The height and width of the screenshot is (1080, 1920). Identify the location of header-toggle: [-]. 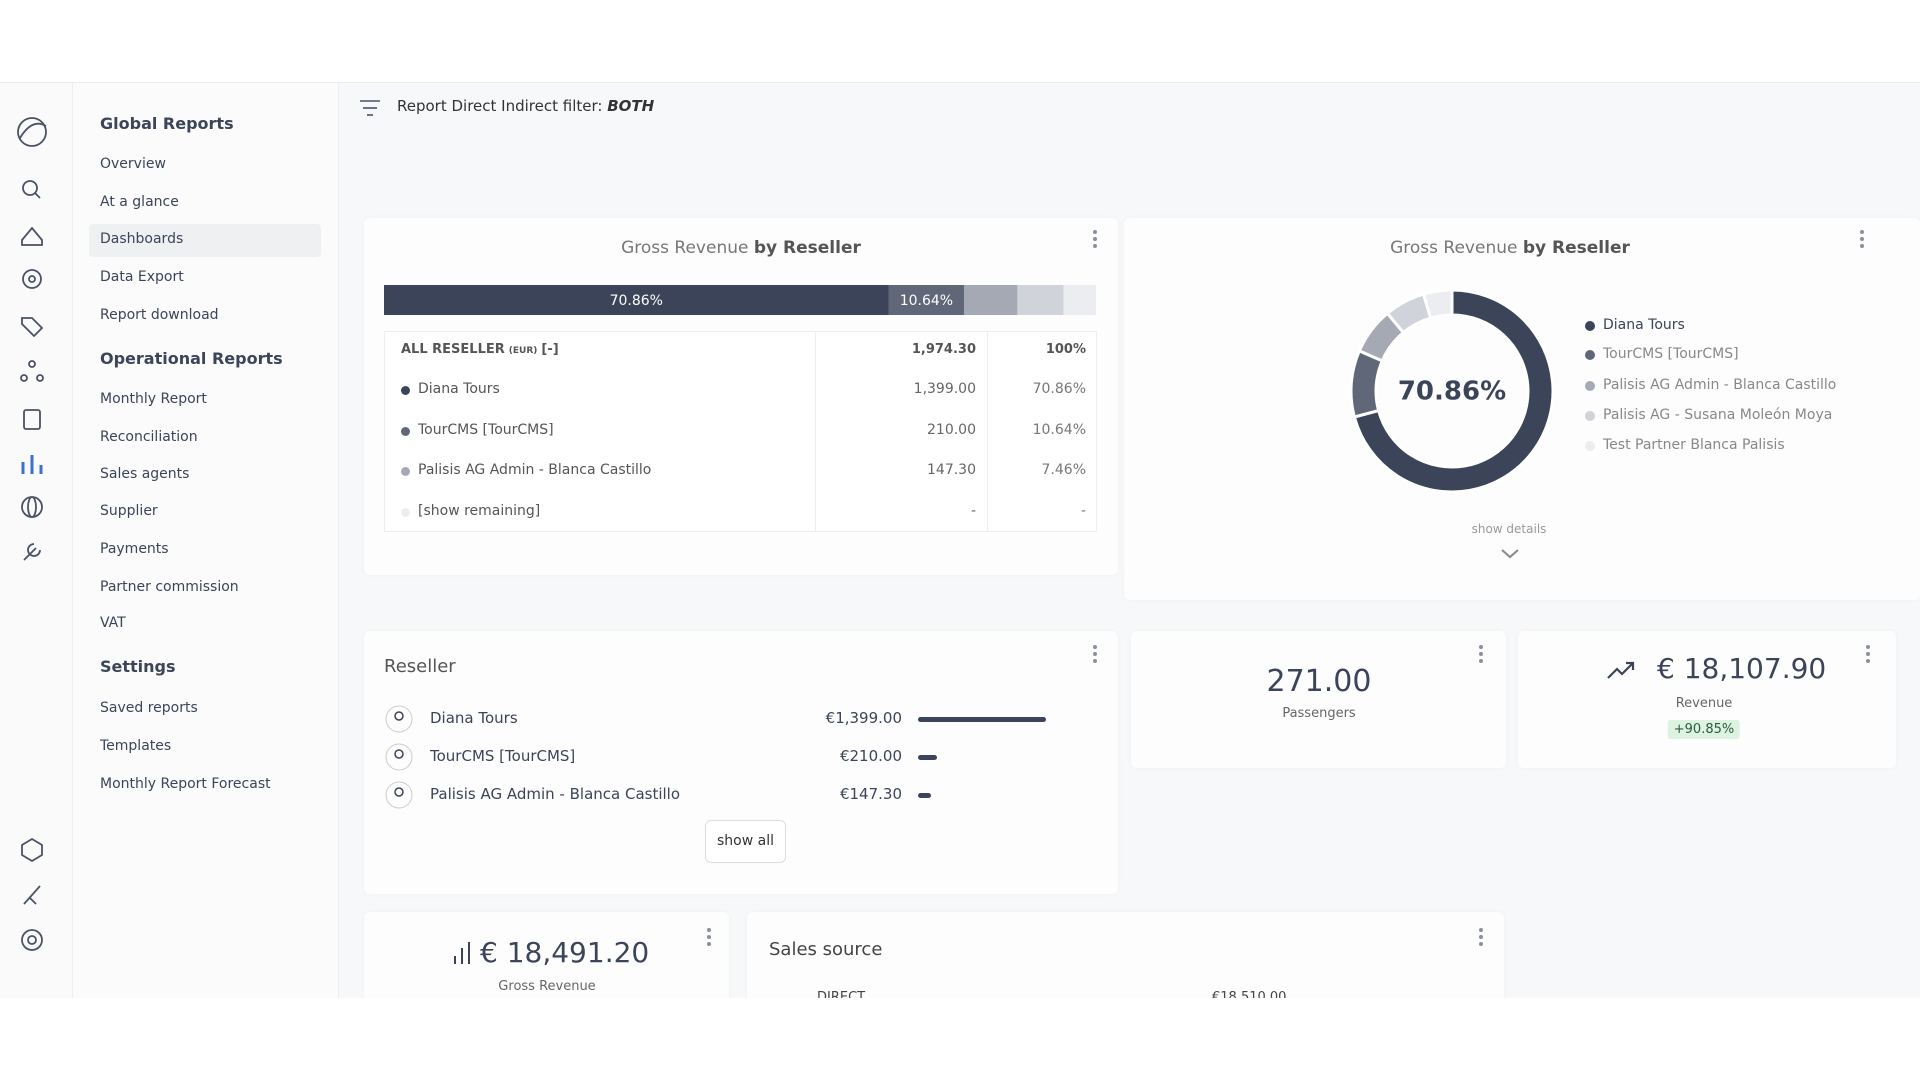
(550, 349).